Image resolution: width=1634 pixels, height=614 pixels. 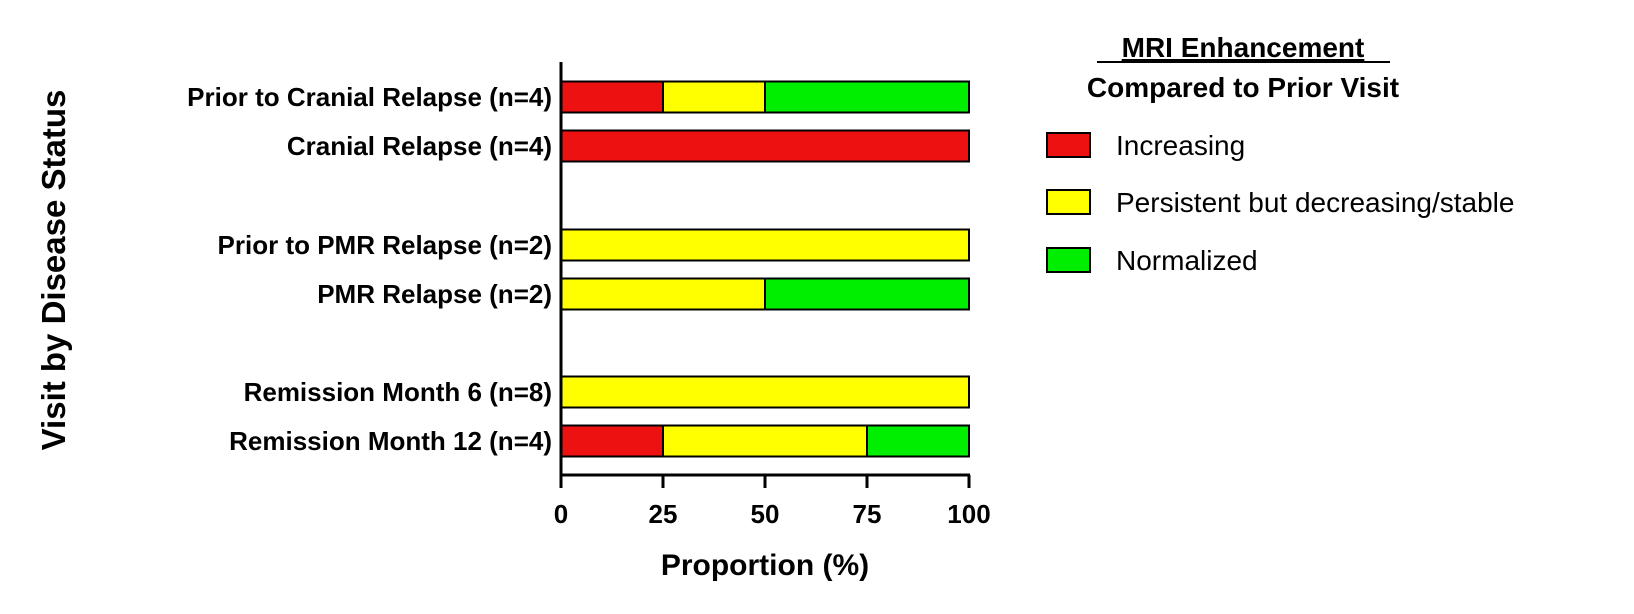 What do you see at coordinates (53, 270) in the screenshot?
I see `y-axis-title: Visit by Disease Status` at bounding box center [53, 270].